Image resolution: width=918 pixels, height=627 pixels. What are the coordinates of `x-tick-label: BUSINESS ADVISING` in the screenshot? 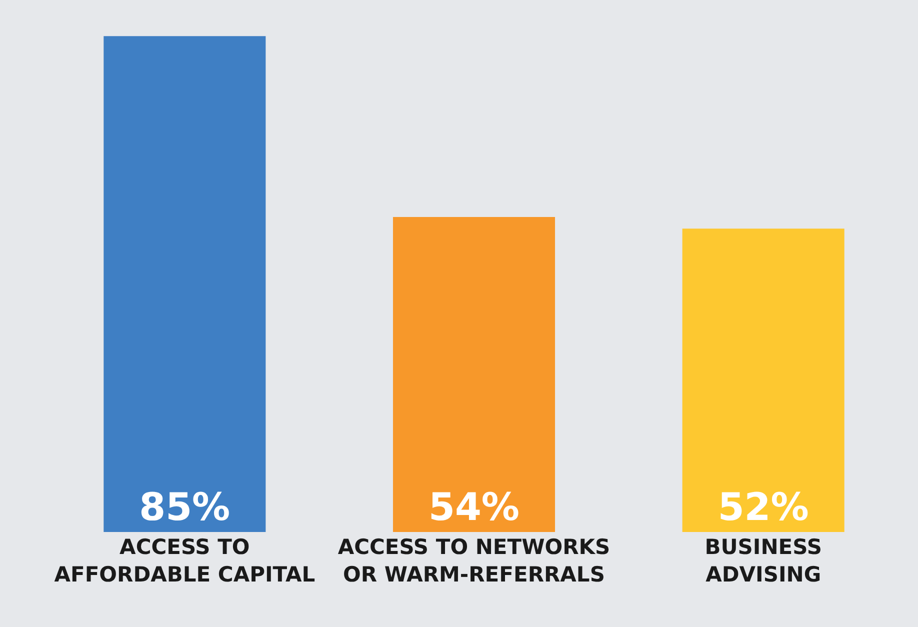 It's located at (763, 560).